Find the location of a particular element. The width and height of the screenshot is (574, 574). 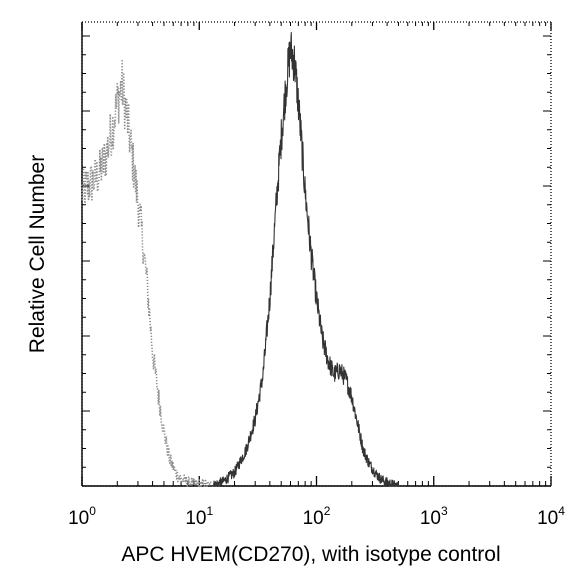

tick-exponent: 4 is located at coordinates (561, 511).